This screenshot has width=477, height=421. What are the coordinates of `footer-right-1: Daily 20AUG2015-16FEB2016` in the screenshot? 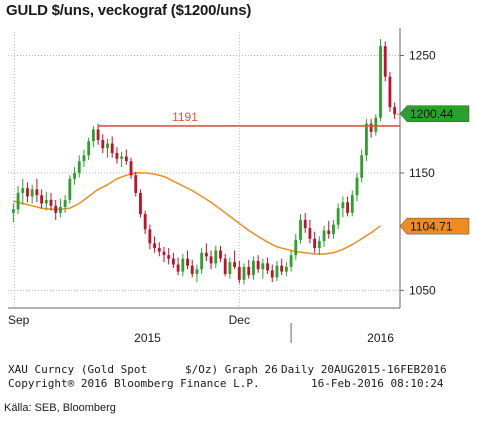 It's located at (364, 369).